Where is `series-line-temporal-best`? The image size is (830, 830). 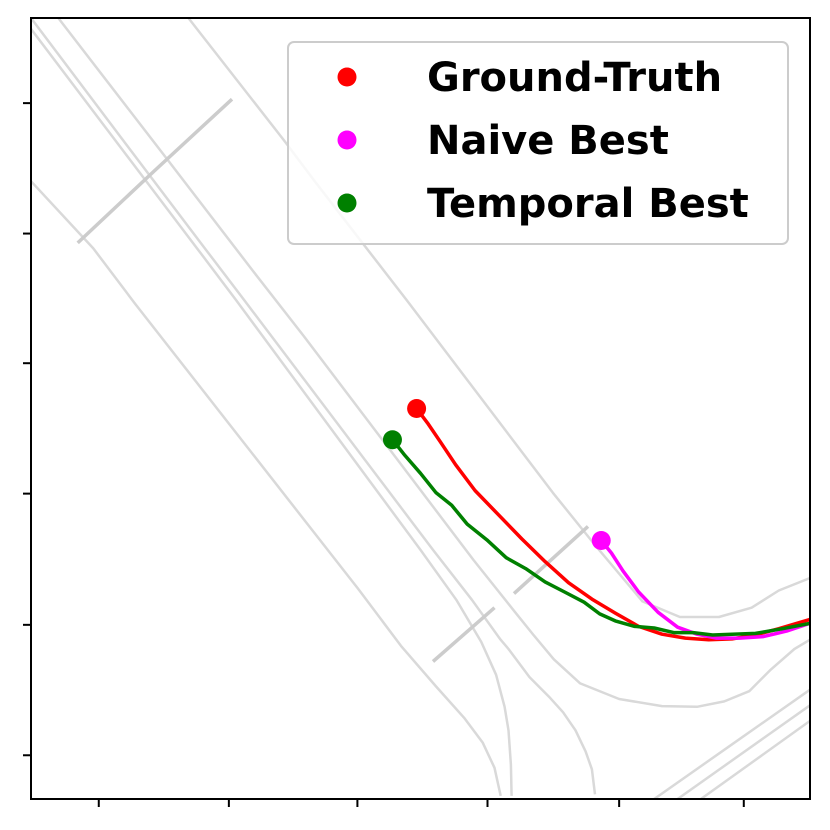
series-line-temporal-best is located at coordinates (600, 537).